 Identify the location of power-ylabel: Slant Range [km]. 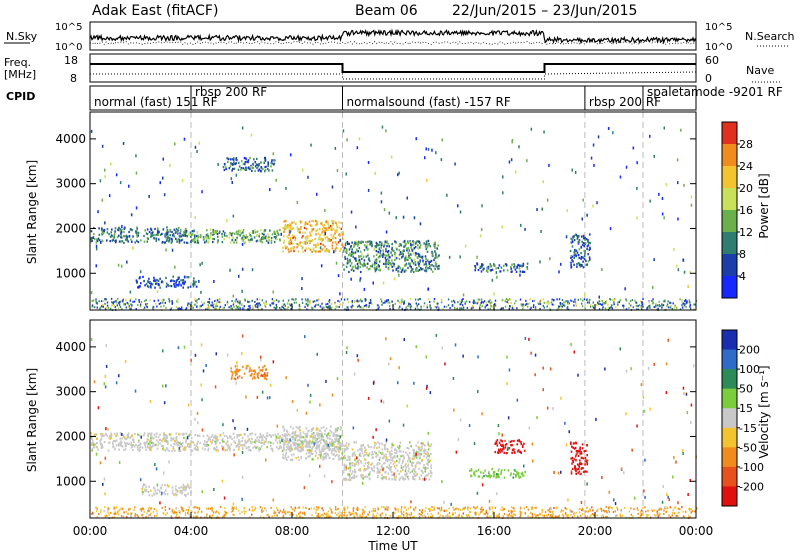
(32, 212).